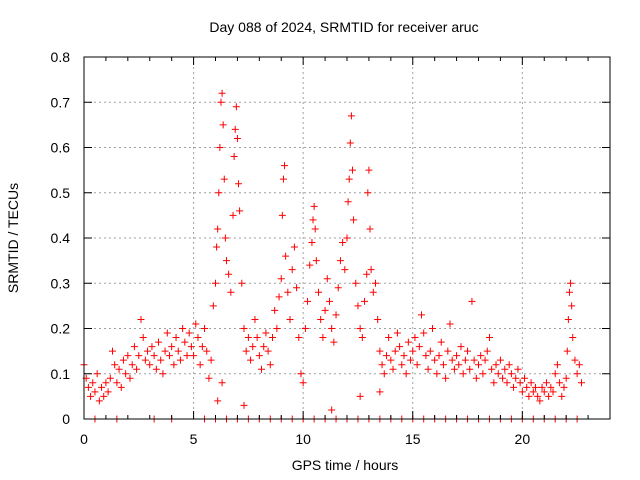  What do you see at coordinates (61, 193) in the screenshot?
I see `y-tick-label: 0.5` at bounding box center [61, 193].